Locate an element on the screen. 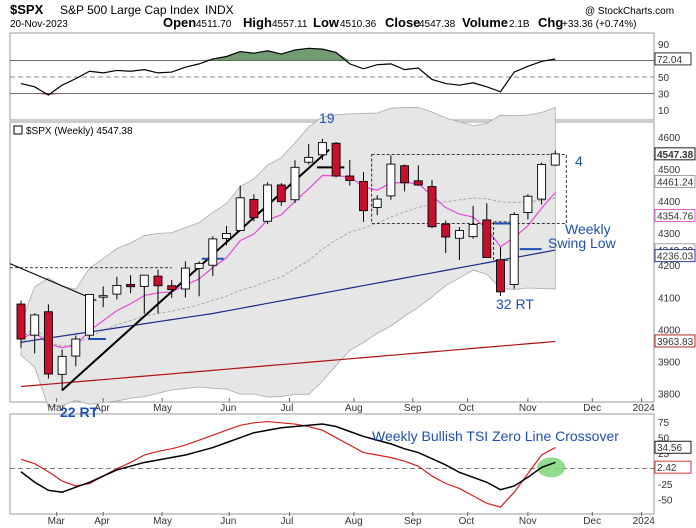 The width and height of the screenshot is (696, 528). index-name: S&P 500 Large Cap Index is located at coordinates (129, 10).